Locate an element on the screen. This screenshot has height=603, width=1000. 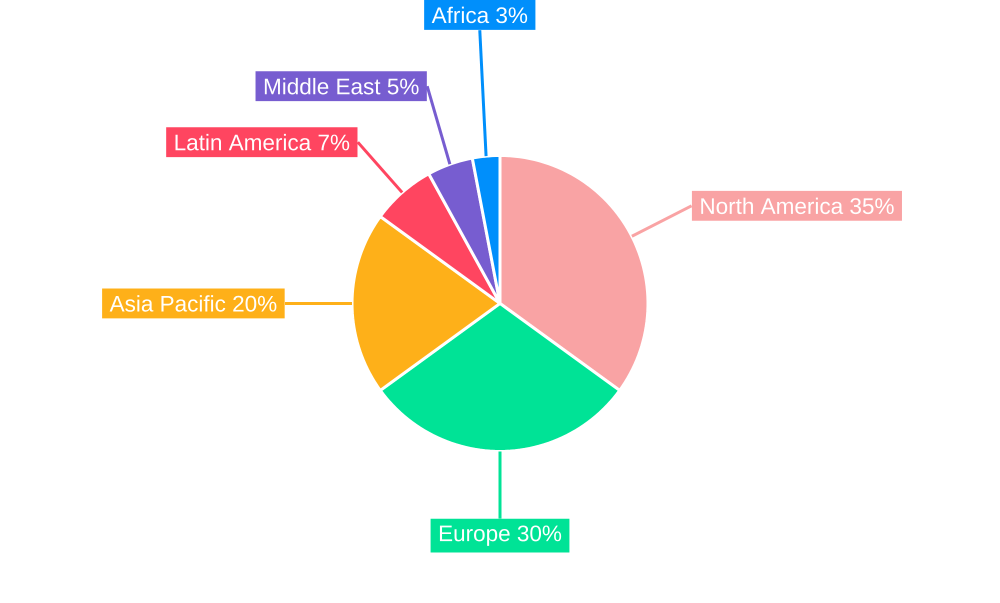
data-label: 20% is located at coordinates (254, 304).